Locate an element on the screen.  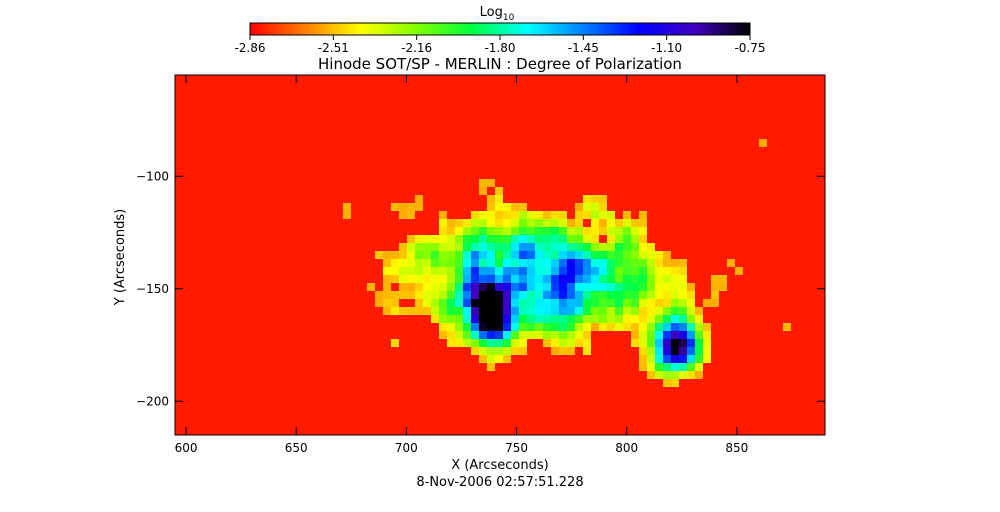
y-axis-label: Y (Arcseconds) is located at coordinates (120, 257).